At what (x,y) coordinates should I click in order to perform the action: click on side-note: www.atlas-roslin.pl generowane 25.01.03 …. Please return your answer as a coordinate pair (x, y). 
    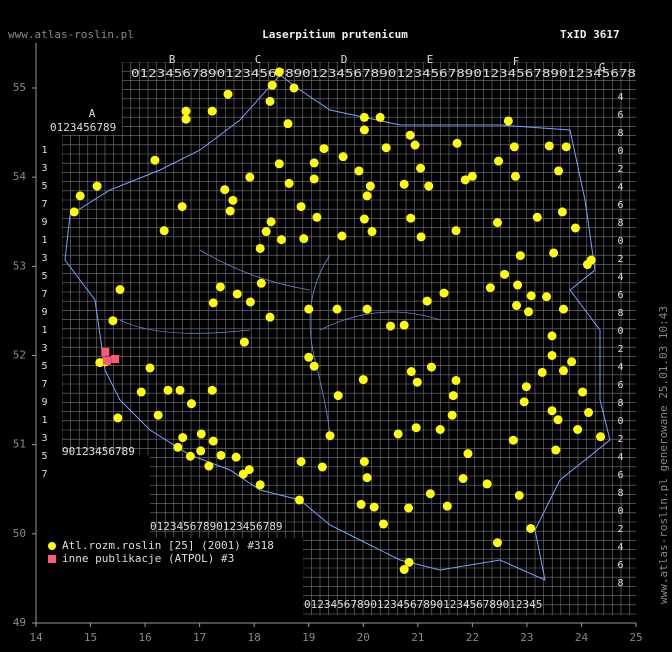
    Looking at the image, I should click on (663, 455).